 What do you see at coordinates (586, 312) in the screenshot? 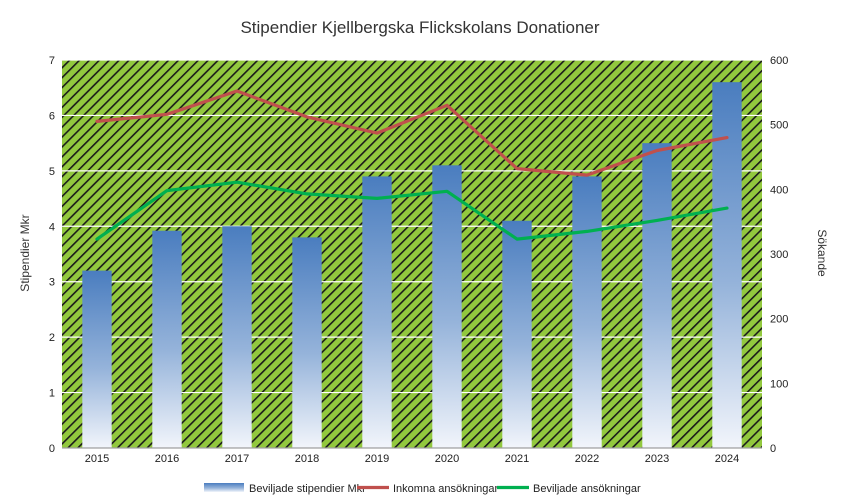
I see `bar-2022` at bounding box center [586, 312].